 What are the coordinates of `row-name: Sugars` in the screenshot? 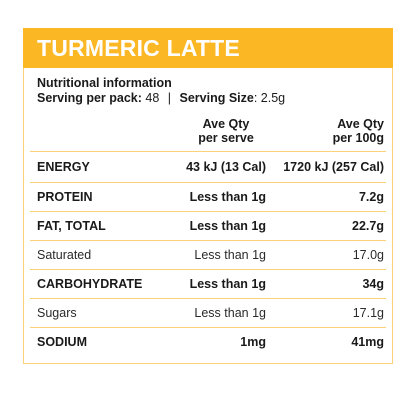 It's located at (57, 313).